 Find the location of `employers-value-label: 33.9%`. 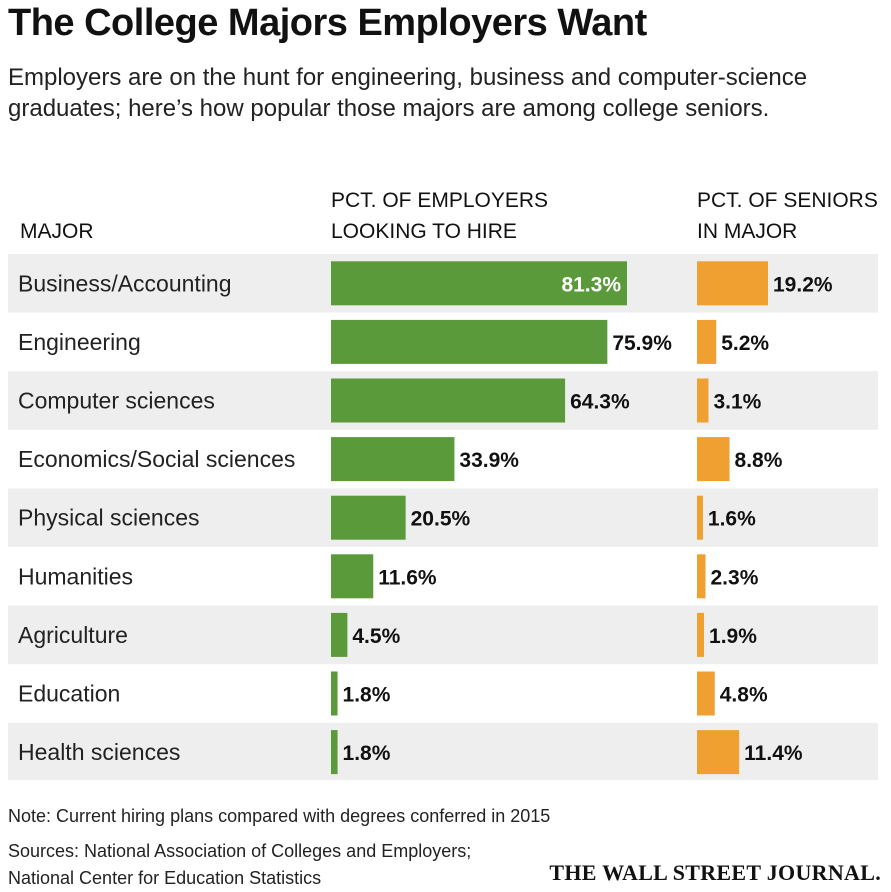

employers-value-label: 33.9% is located at coordinates (489, 460).